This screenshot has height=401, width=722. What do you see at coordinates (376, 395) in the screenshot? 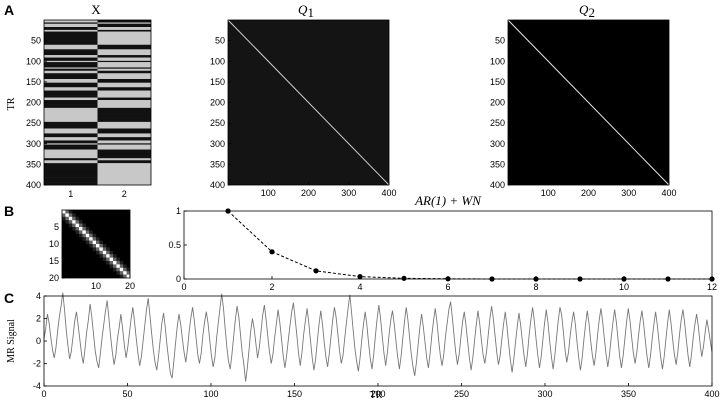
I see `mr-signal-xlabel: TR` at bounding box center [376, 395].